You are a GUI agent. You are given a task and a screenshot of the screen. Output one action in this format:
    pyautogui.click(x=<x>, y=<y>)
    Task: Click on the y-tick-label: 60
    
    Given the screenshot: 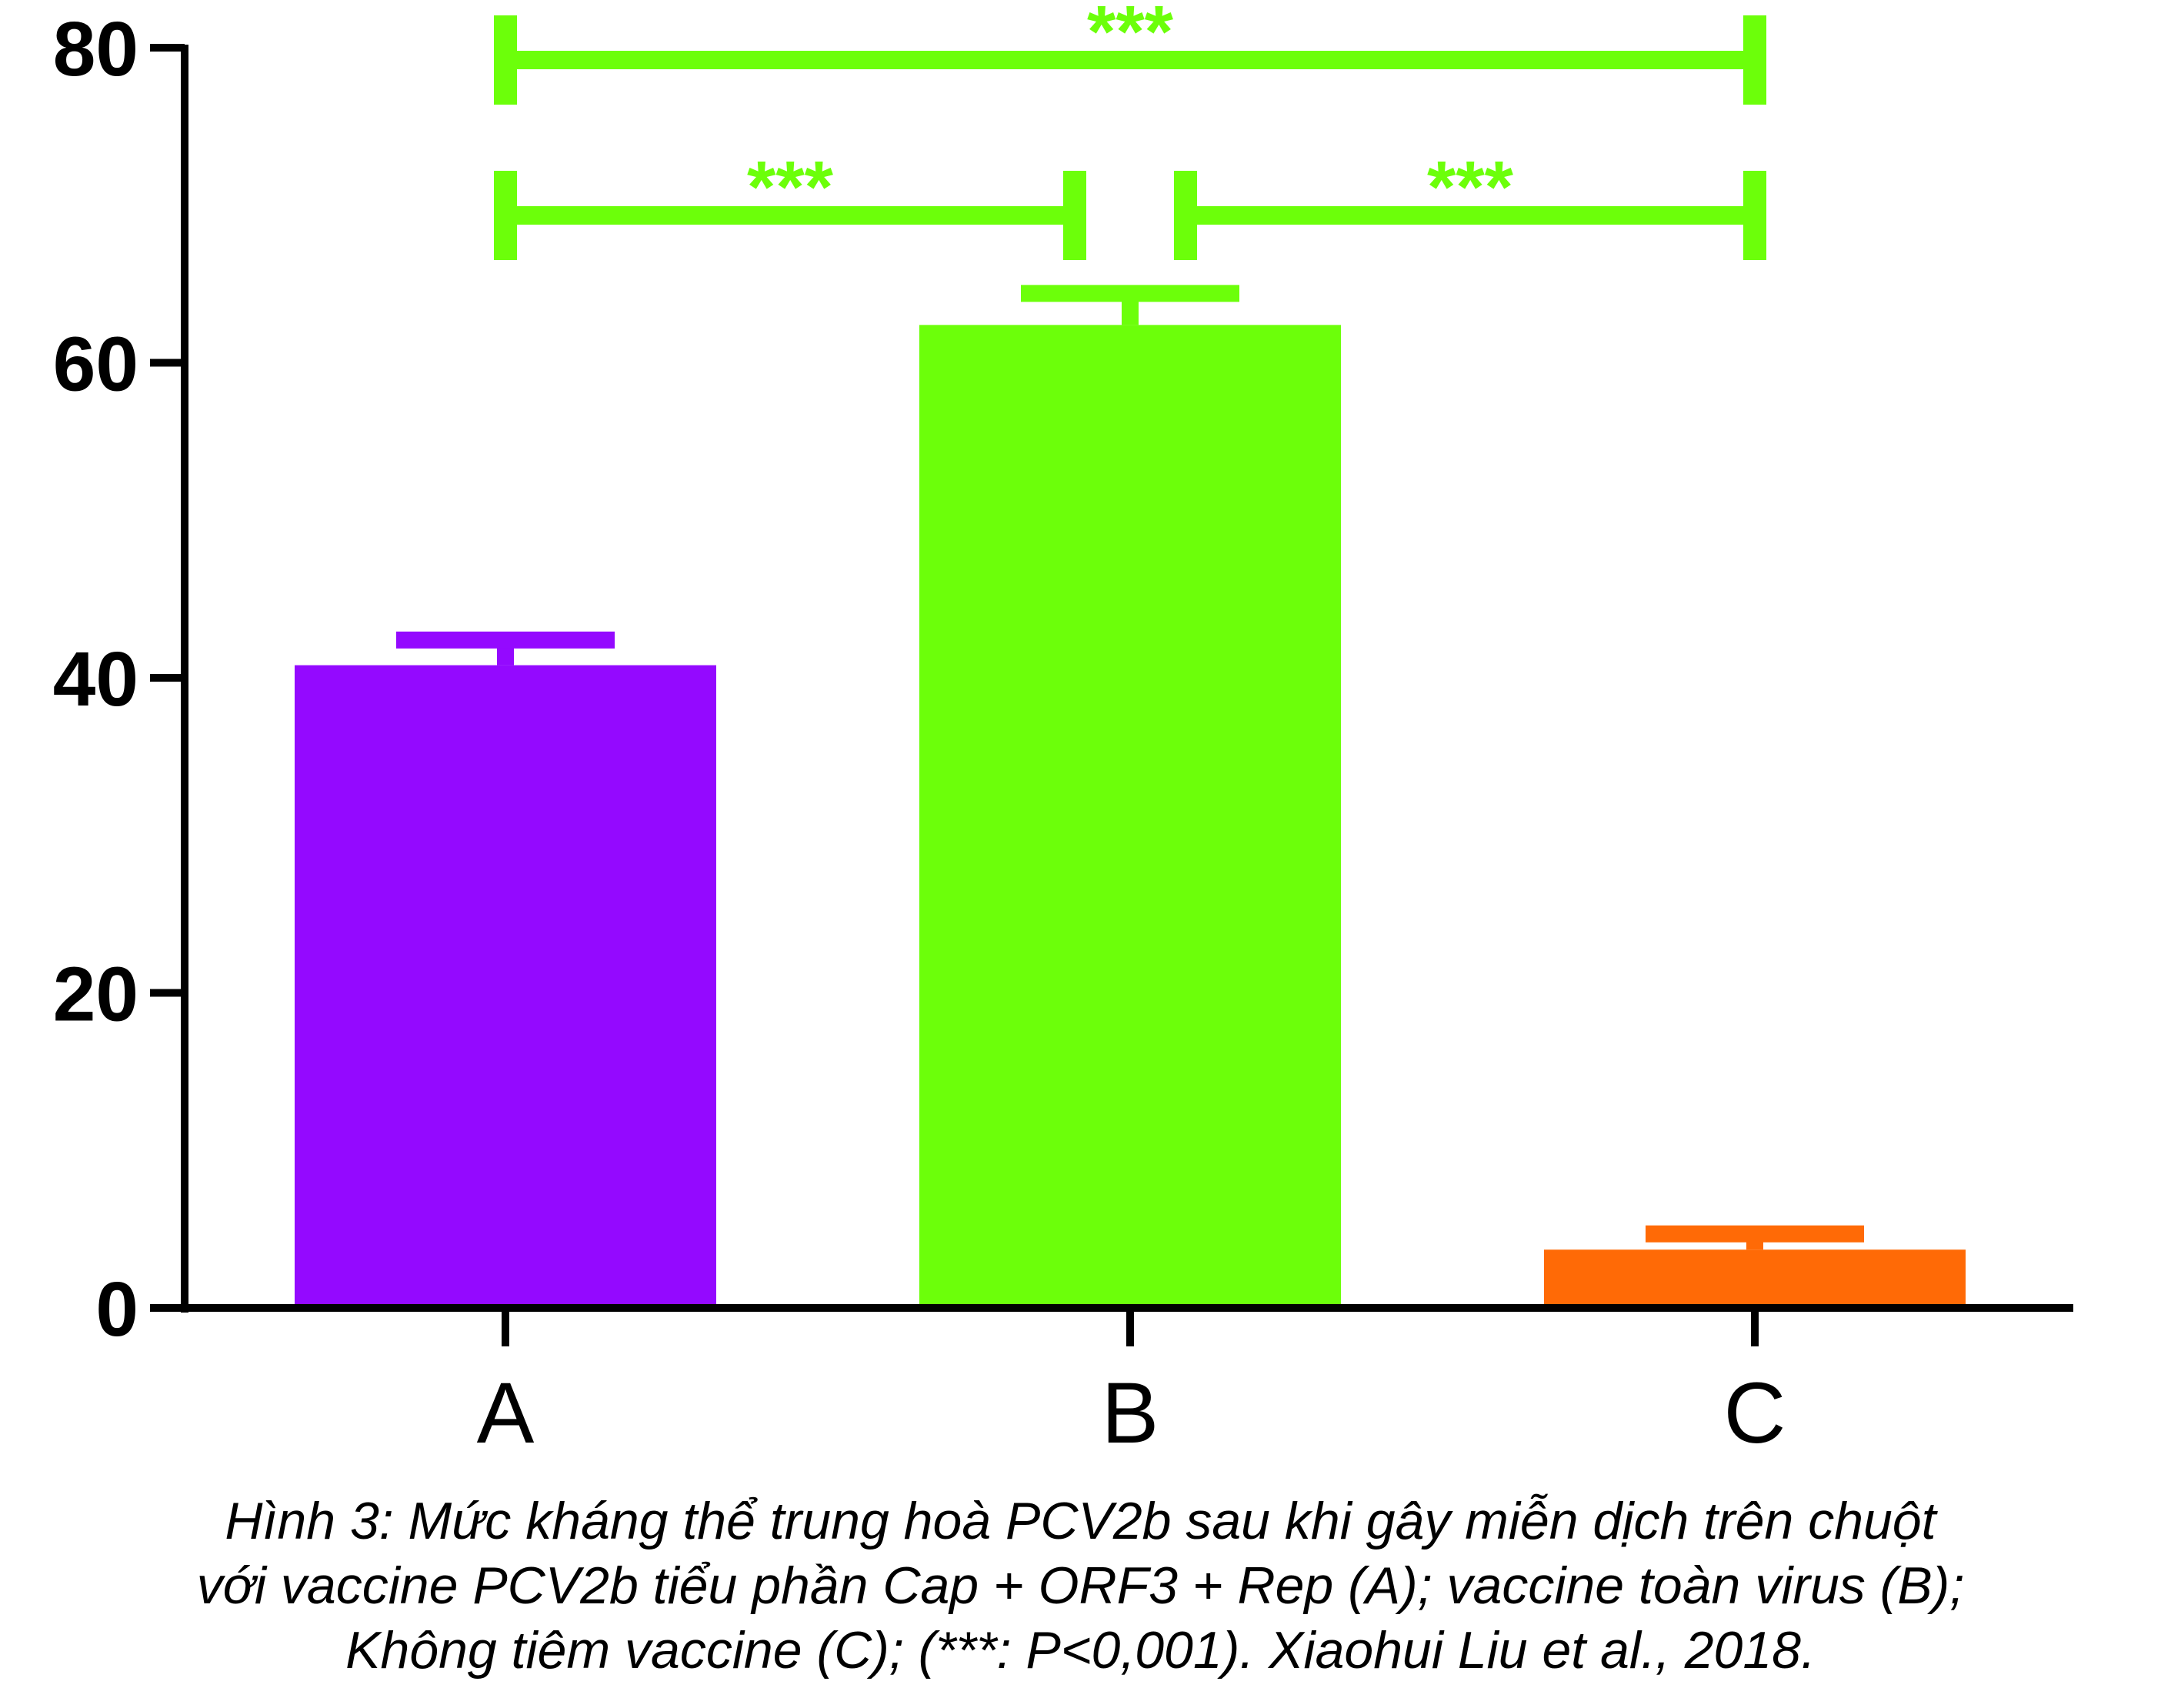 What is the action you would take?
    pyautogui.click(x=95, y=365)
    